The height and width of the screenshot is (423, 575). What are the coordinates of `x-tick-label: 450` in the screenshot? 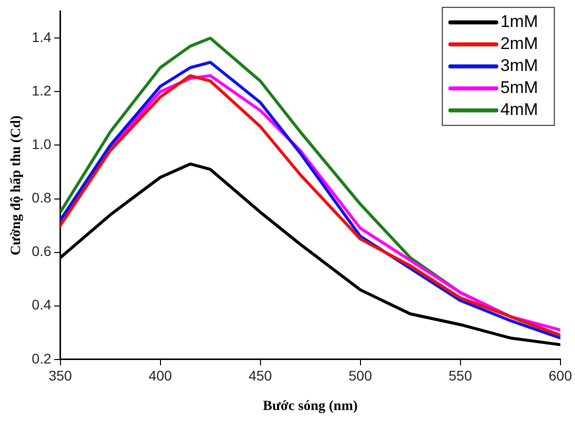 It's located at (260, 376).